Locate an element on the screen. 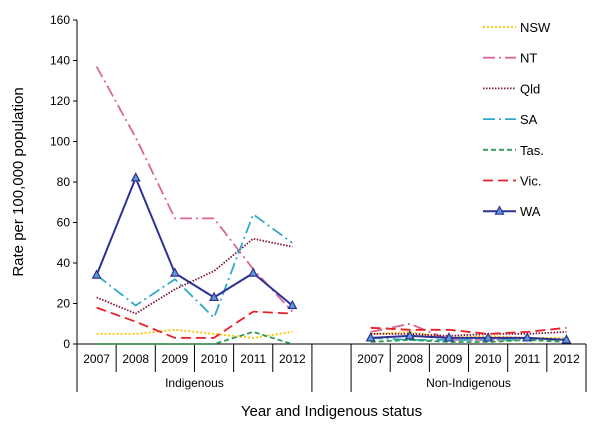 The image size is (601, 427). y-tick-label: 140 is located at coordinates (60, 61).